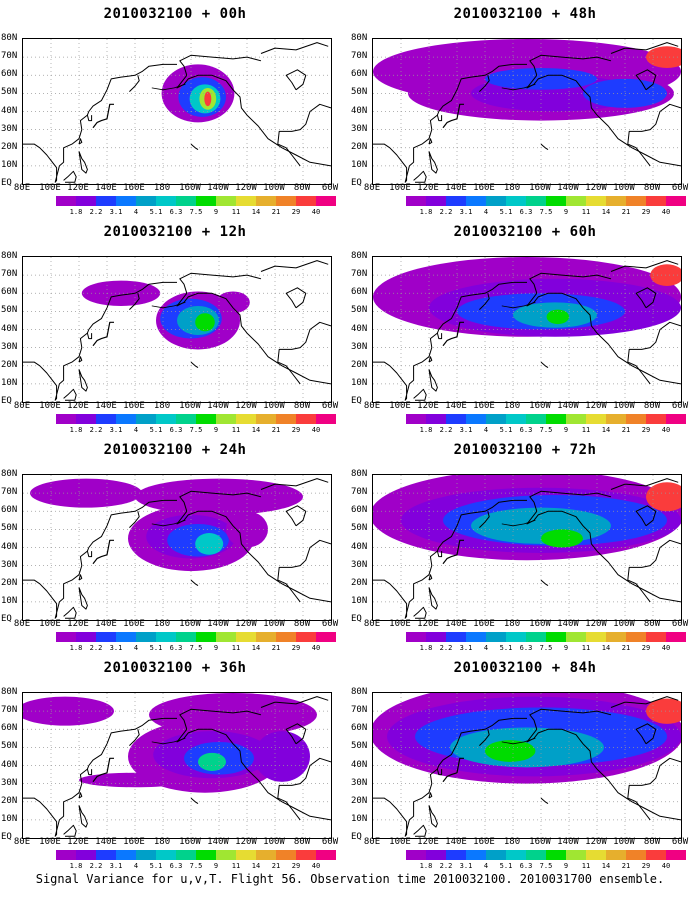 The height and width of the screenshot is (900, 700). What do you see at coordinates (304, 571) in the screenshot?
I see `coastline-gulf` at bounding box center [304, 571].